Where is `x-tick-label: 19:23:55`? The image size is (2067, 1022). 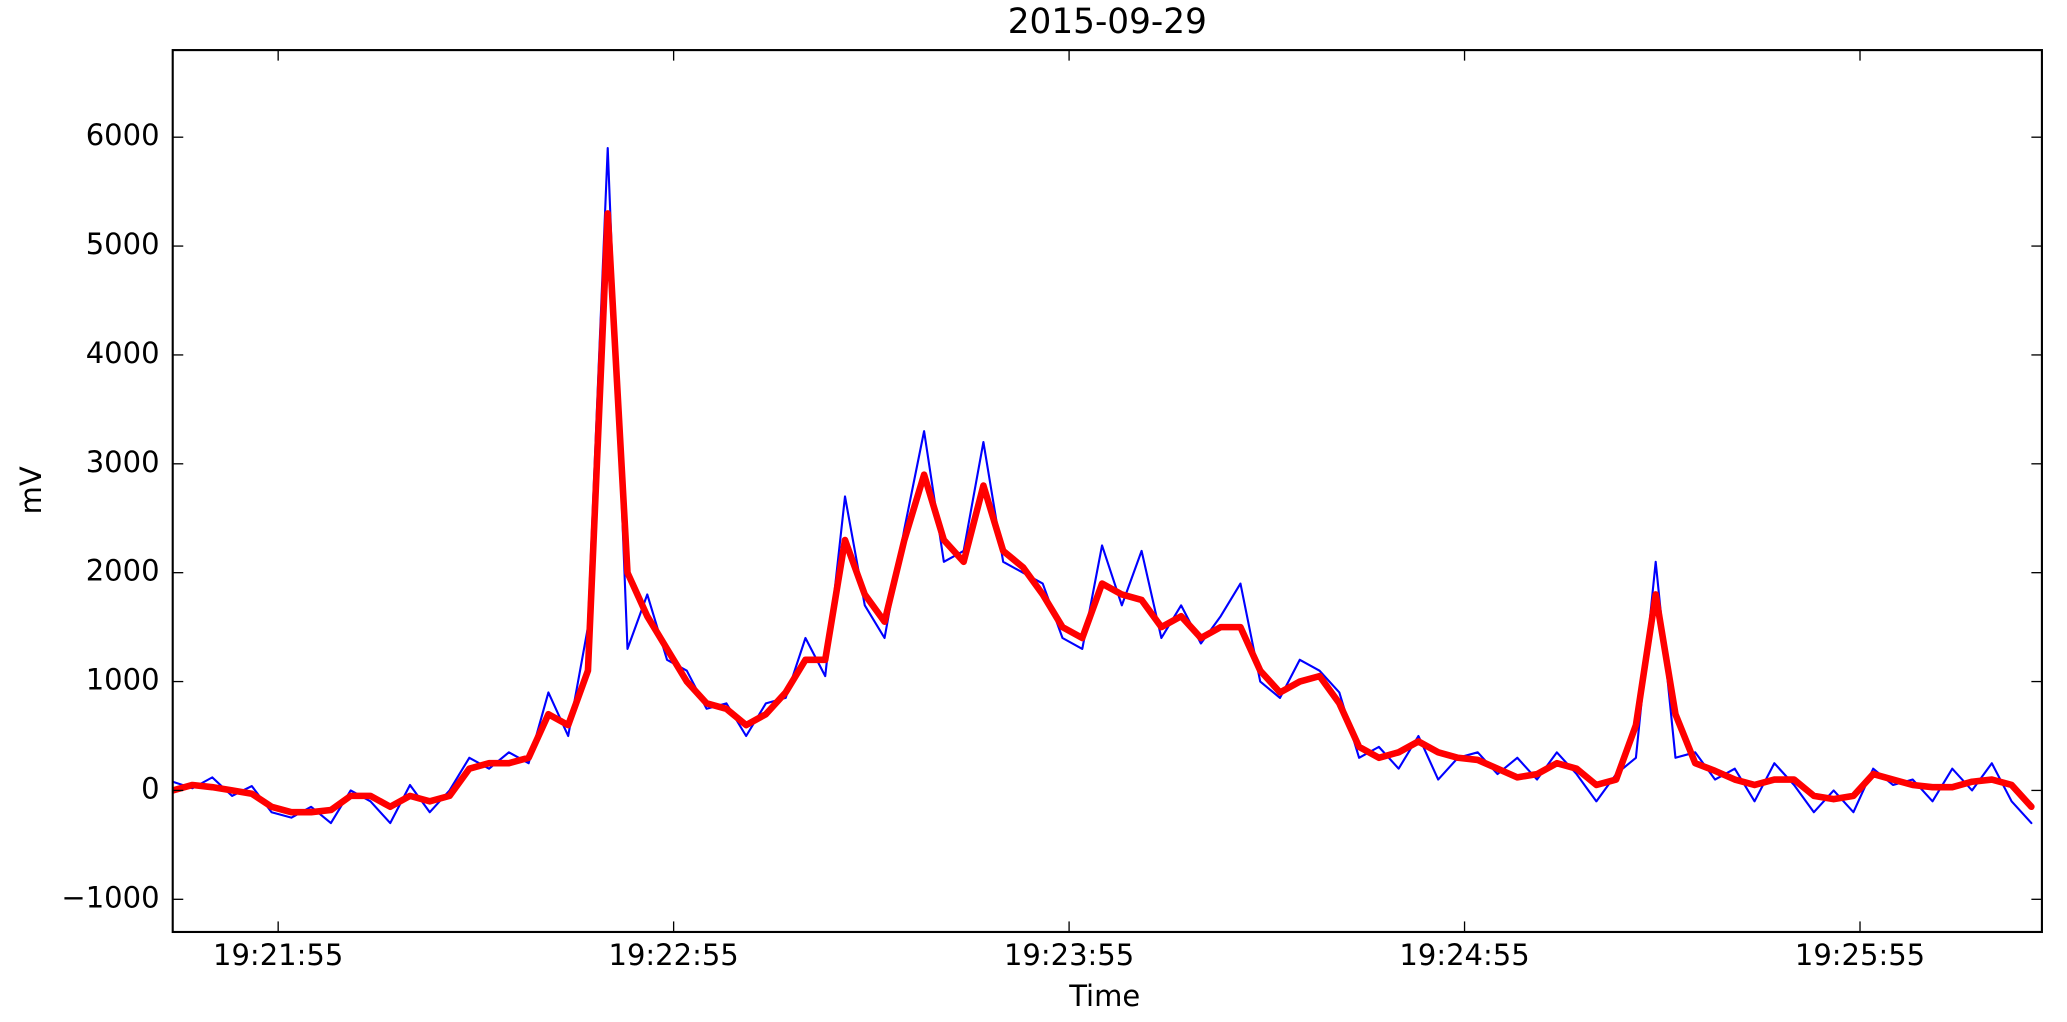 x-tick-label: 19:23:55 is located at coordinates (1069, 955).